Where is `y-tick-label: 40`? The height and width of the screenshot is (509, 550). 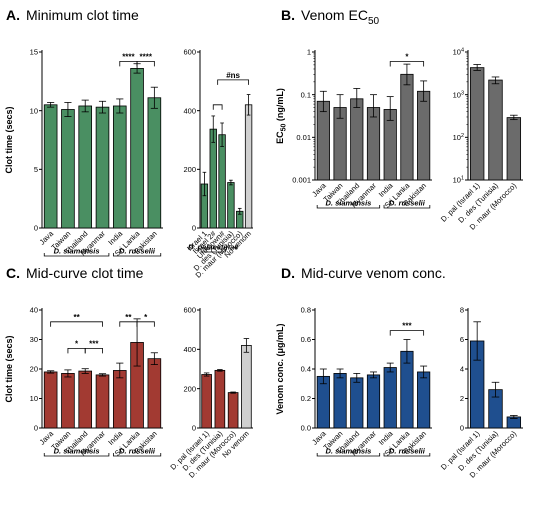
y-tick-label: 40 is located at coordinates (34, 310).